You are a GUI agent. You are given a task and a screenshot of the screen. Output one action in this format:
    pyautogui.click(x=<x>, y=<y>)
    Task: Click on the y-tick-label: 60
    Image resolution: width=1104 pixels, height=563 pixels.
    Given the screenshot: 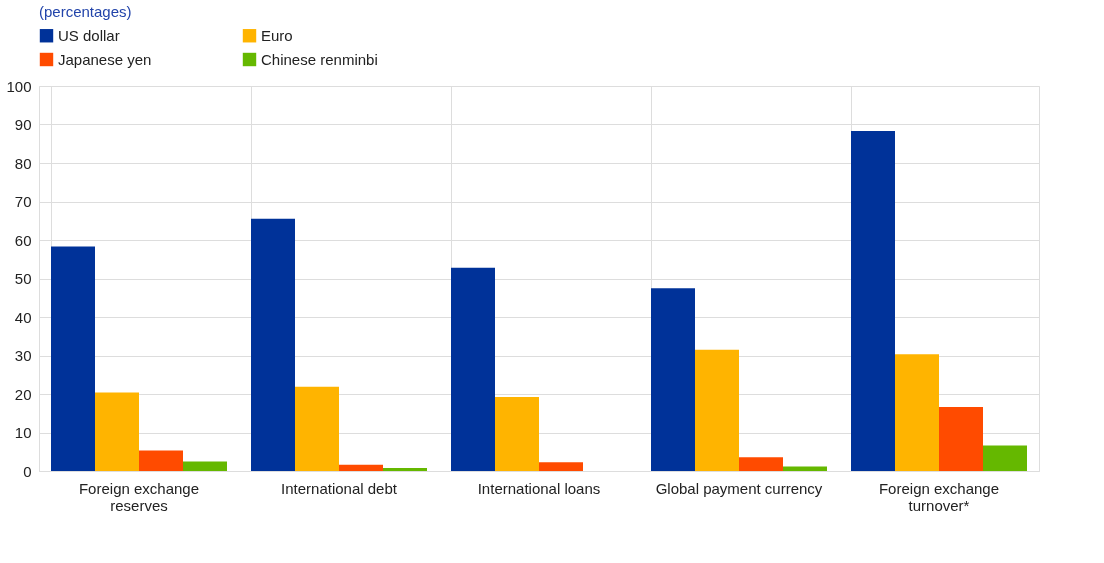 What is the action you would take?
    pyautogui.click(x=23, y=240)
    